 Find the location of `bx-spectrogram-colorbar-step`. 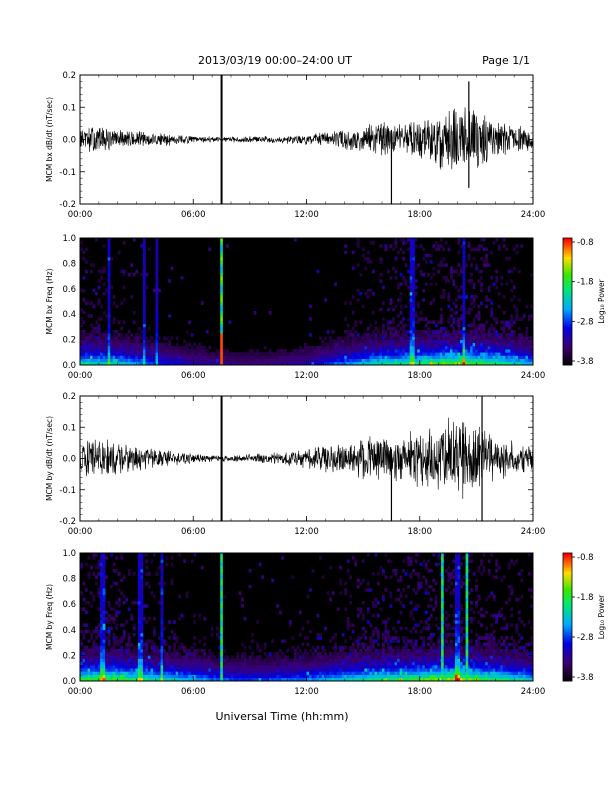

bx-spectrogram-colorbar-step is located at coordinates (567, 330).